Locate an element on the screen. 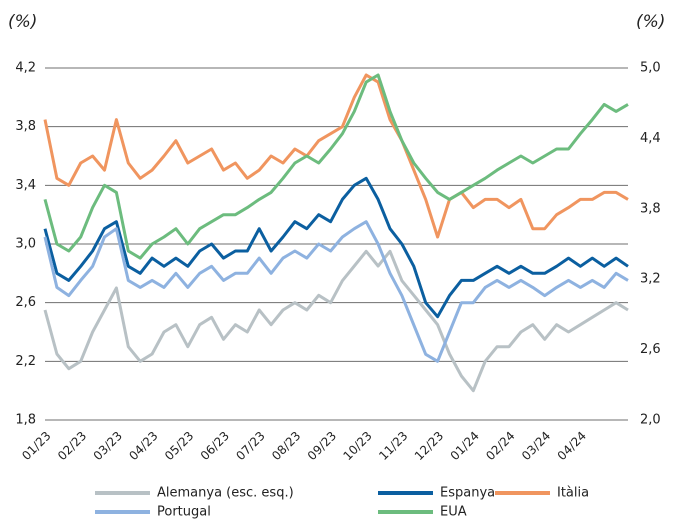  legend-label: EUA is located at coordinates (453, 512).